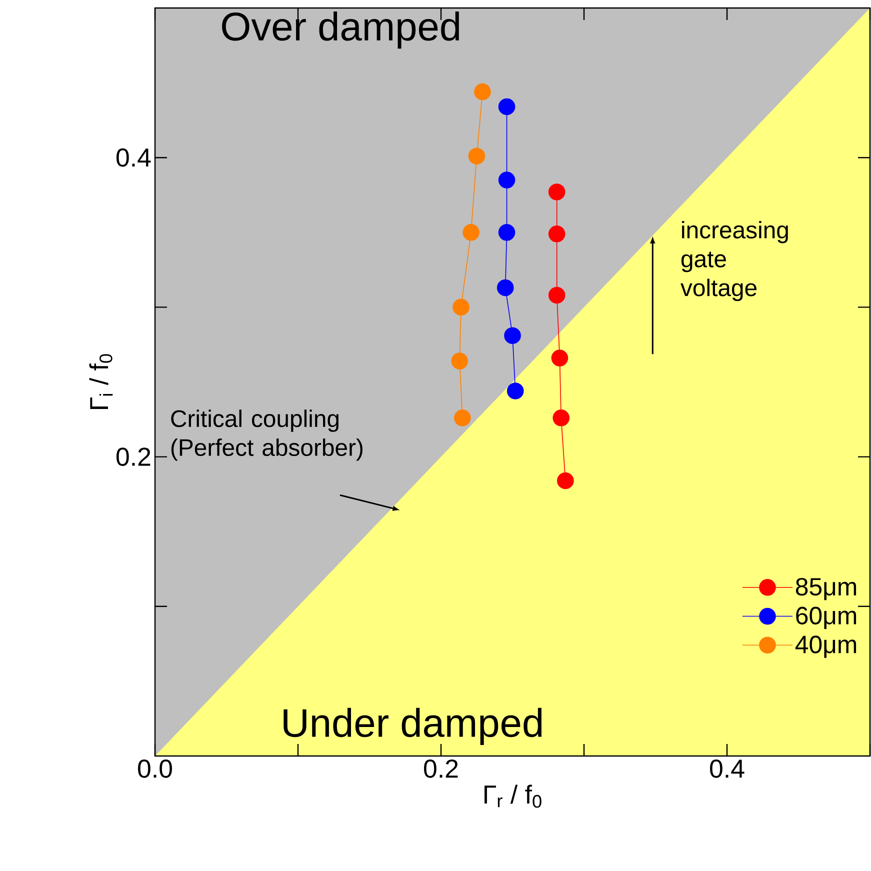  What do you see at coordinates (727, 769) in the screenshot?
I see `x-tick-label: 0.4` at bounding box center [727, 769].